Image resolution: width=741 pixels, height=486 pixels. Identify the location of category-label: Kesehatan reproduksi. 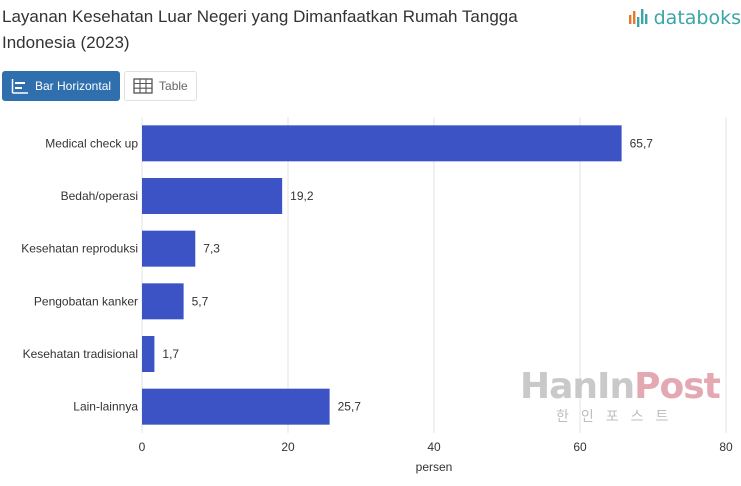
(79, 249).